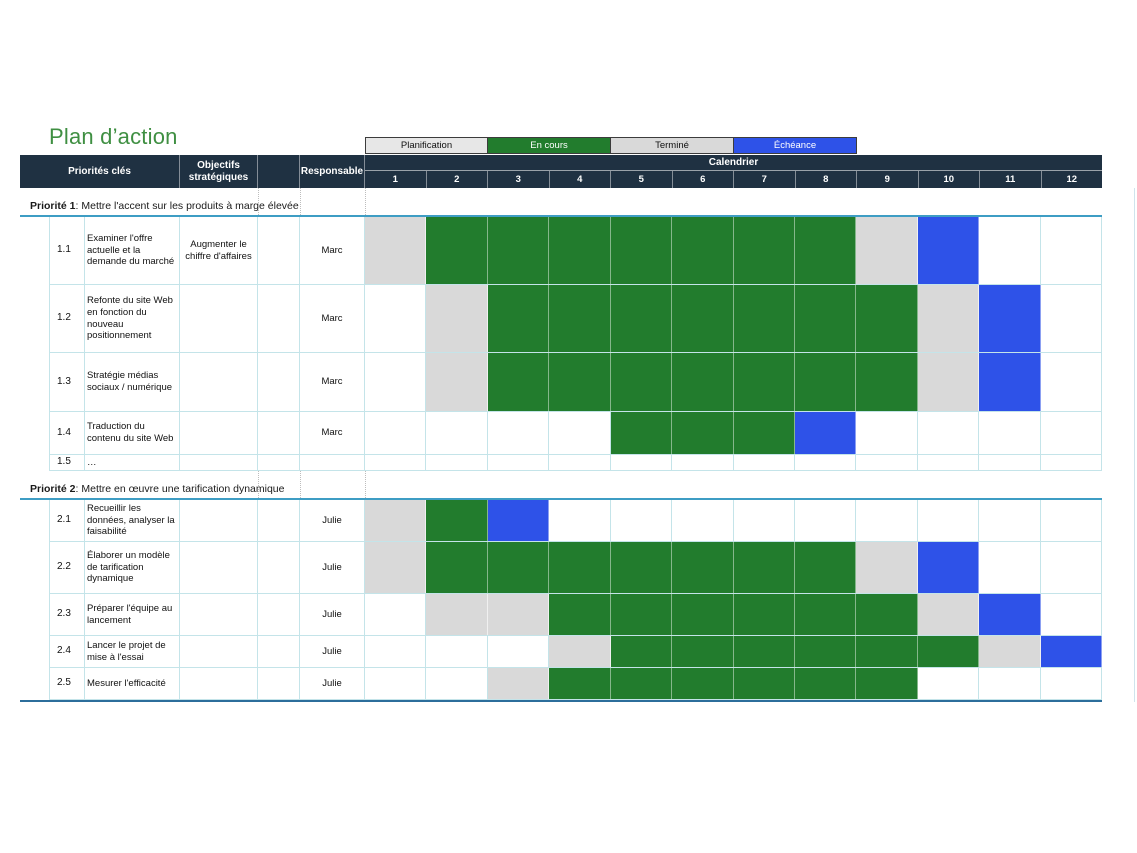 This screenshot has width=1137, height=853. Describe the element at coordinates (67, 520) in the screenshot. I see `task-number-cell: 2.1` at that location.